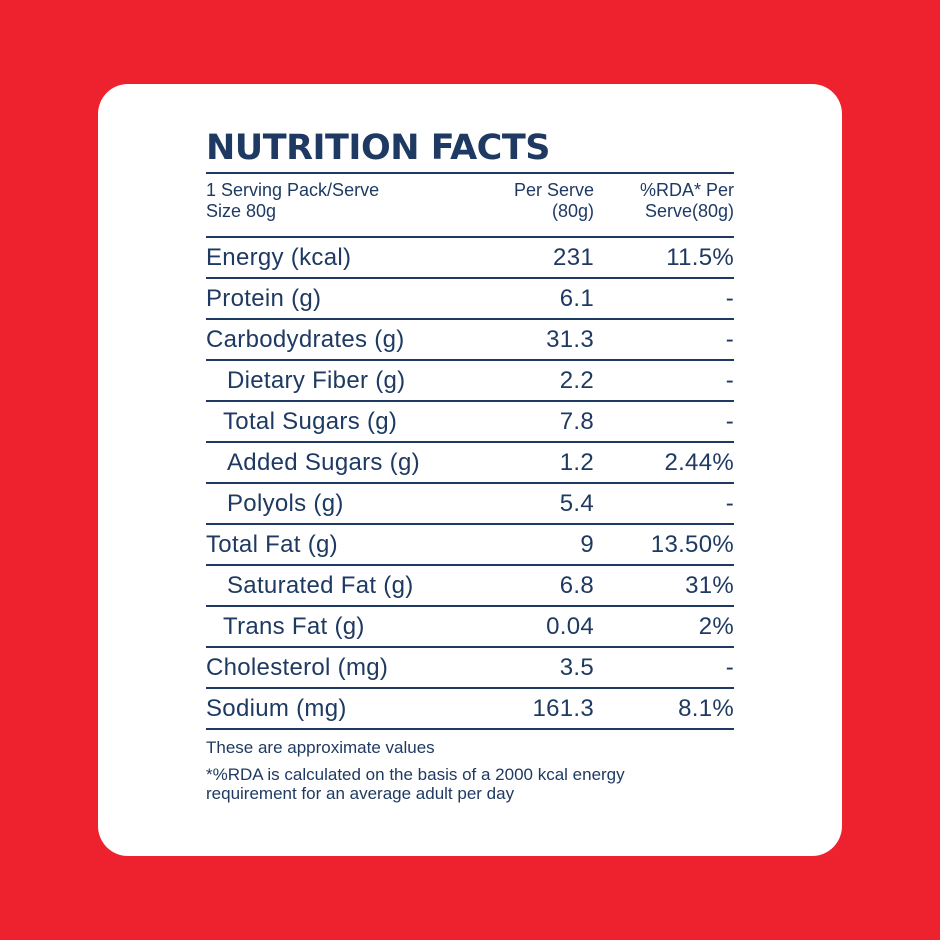 This screenshot has height=940, width=940. What do you see at coordinates (470, 627) in the screenshot?
I see `table-row: Trans Fat (g) 0.04 2%` at bounding box center [470, 627].